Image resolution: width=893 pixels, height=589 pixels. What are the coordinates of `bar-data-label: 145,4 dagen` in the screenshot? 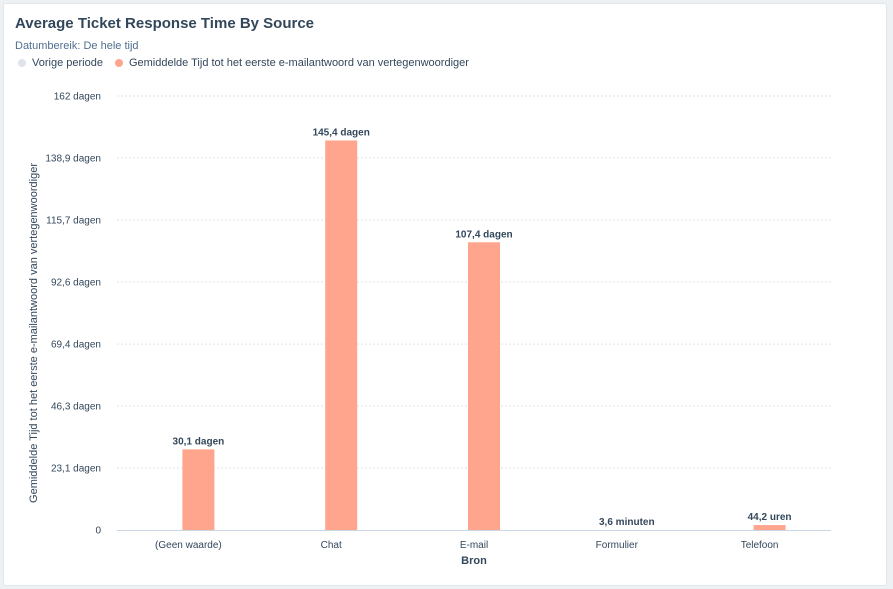 It's located at (341, 132).